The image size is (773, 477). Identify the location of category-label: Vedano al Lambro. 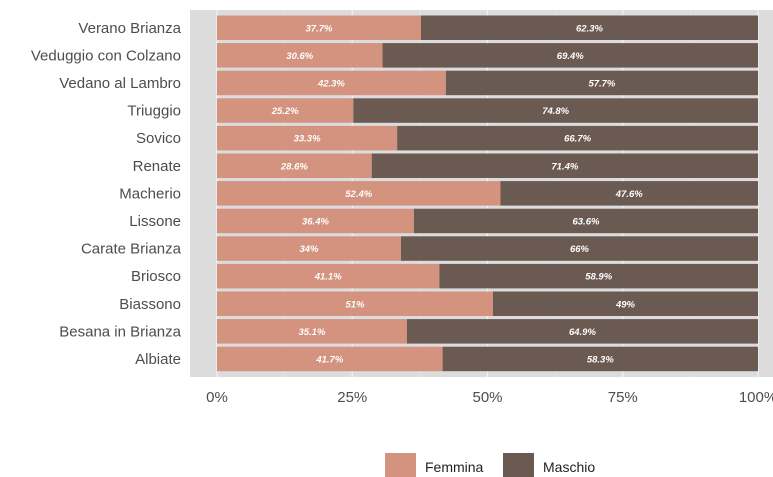
(120, 83).